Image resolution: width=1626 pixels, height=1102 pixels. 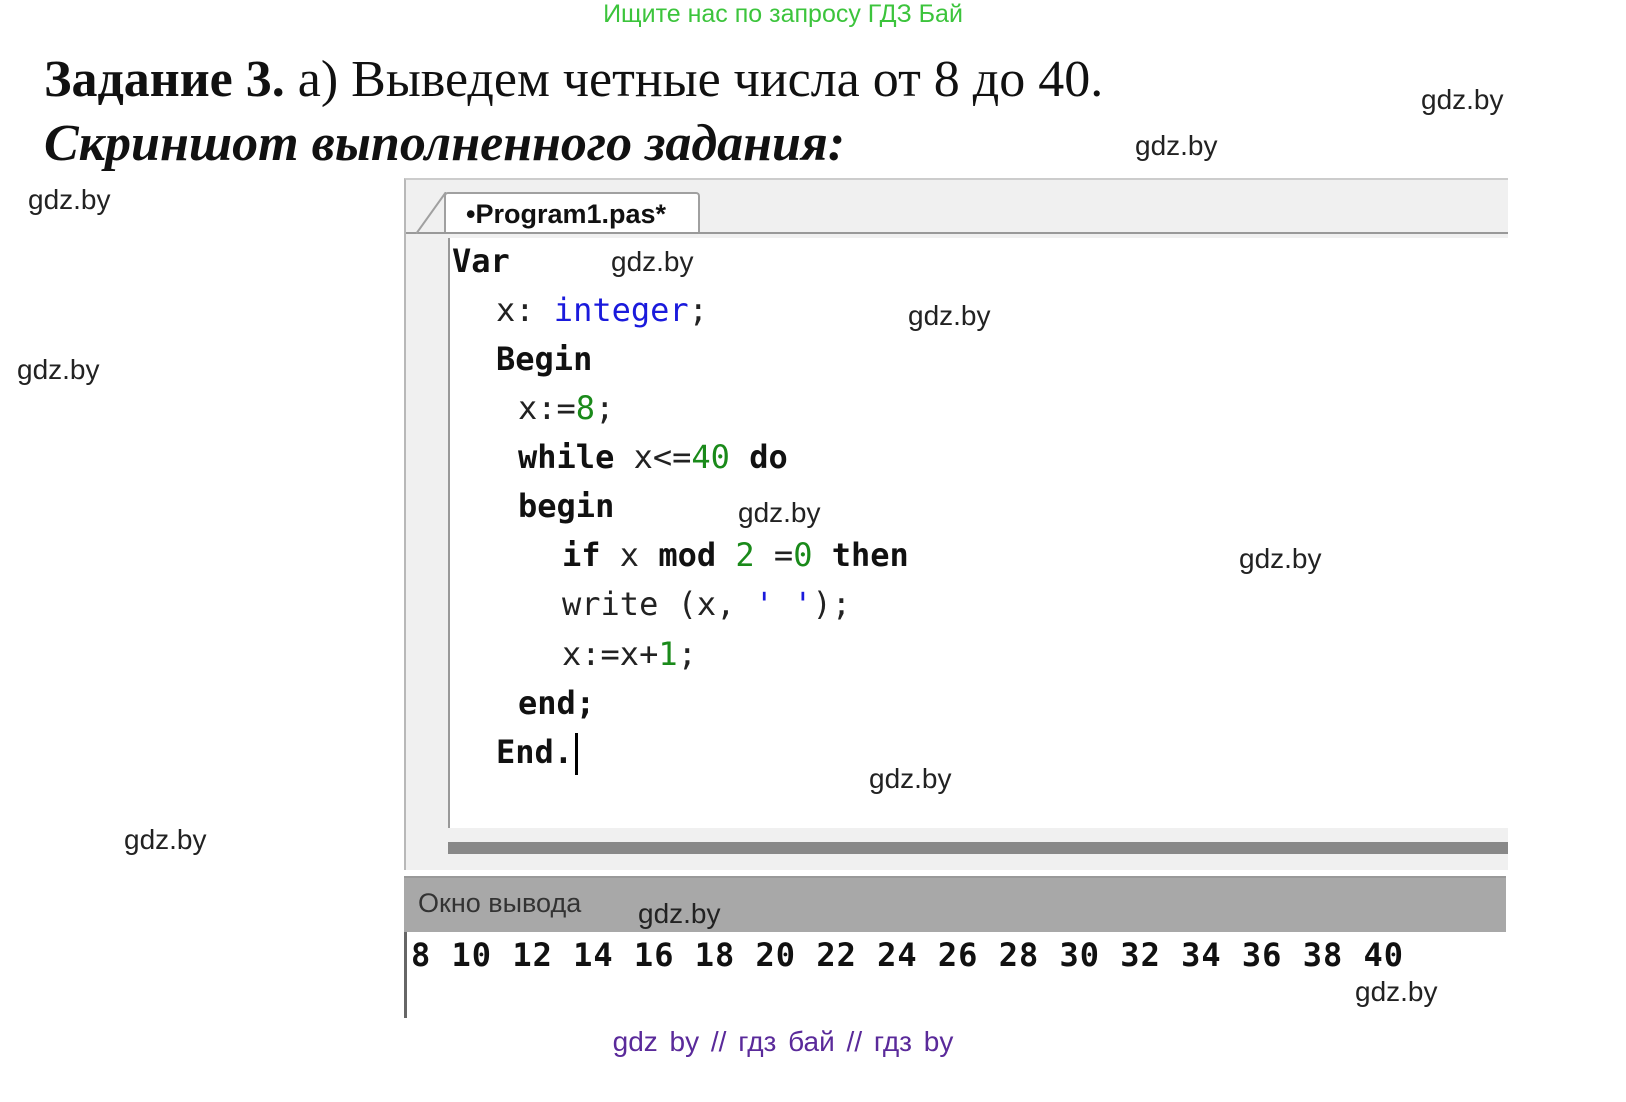 What do you see at coordinates (577, 754) in the screenshot?
I see `text-cursor` at bounding box center [577, 754].